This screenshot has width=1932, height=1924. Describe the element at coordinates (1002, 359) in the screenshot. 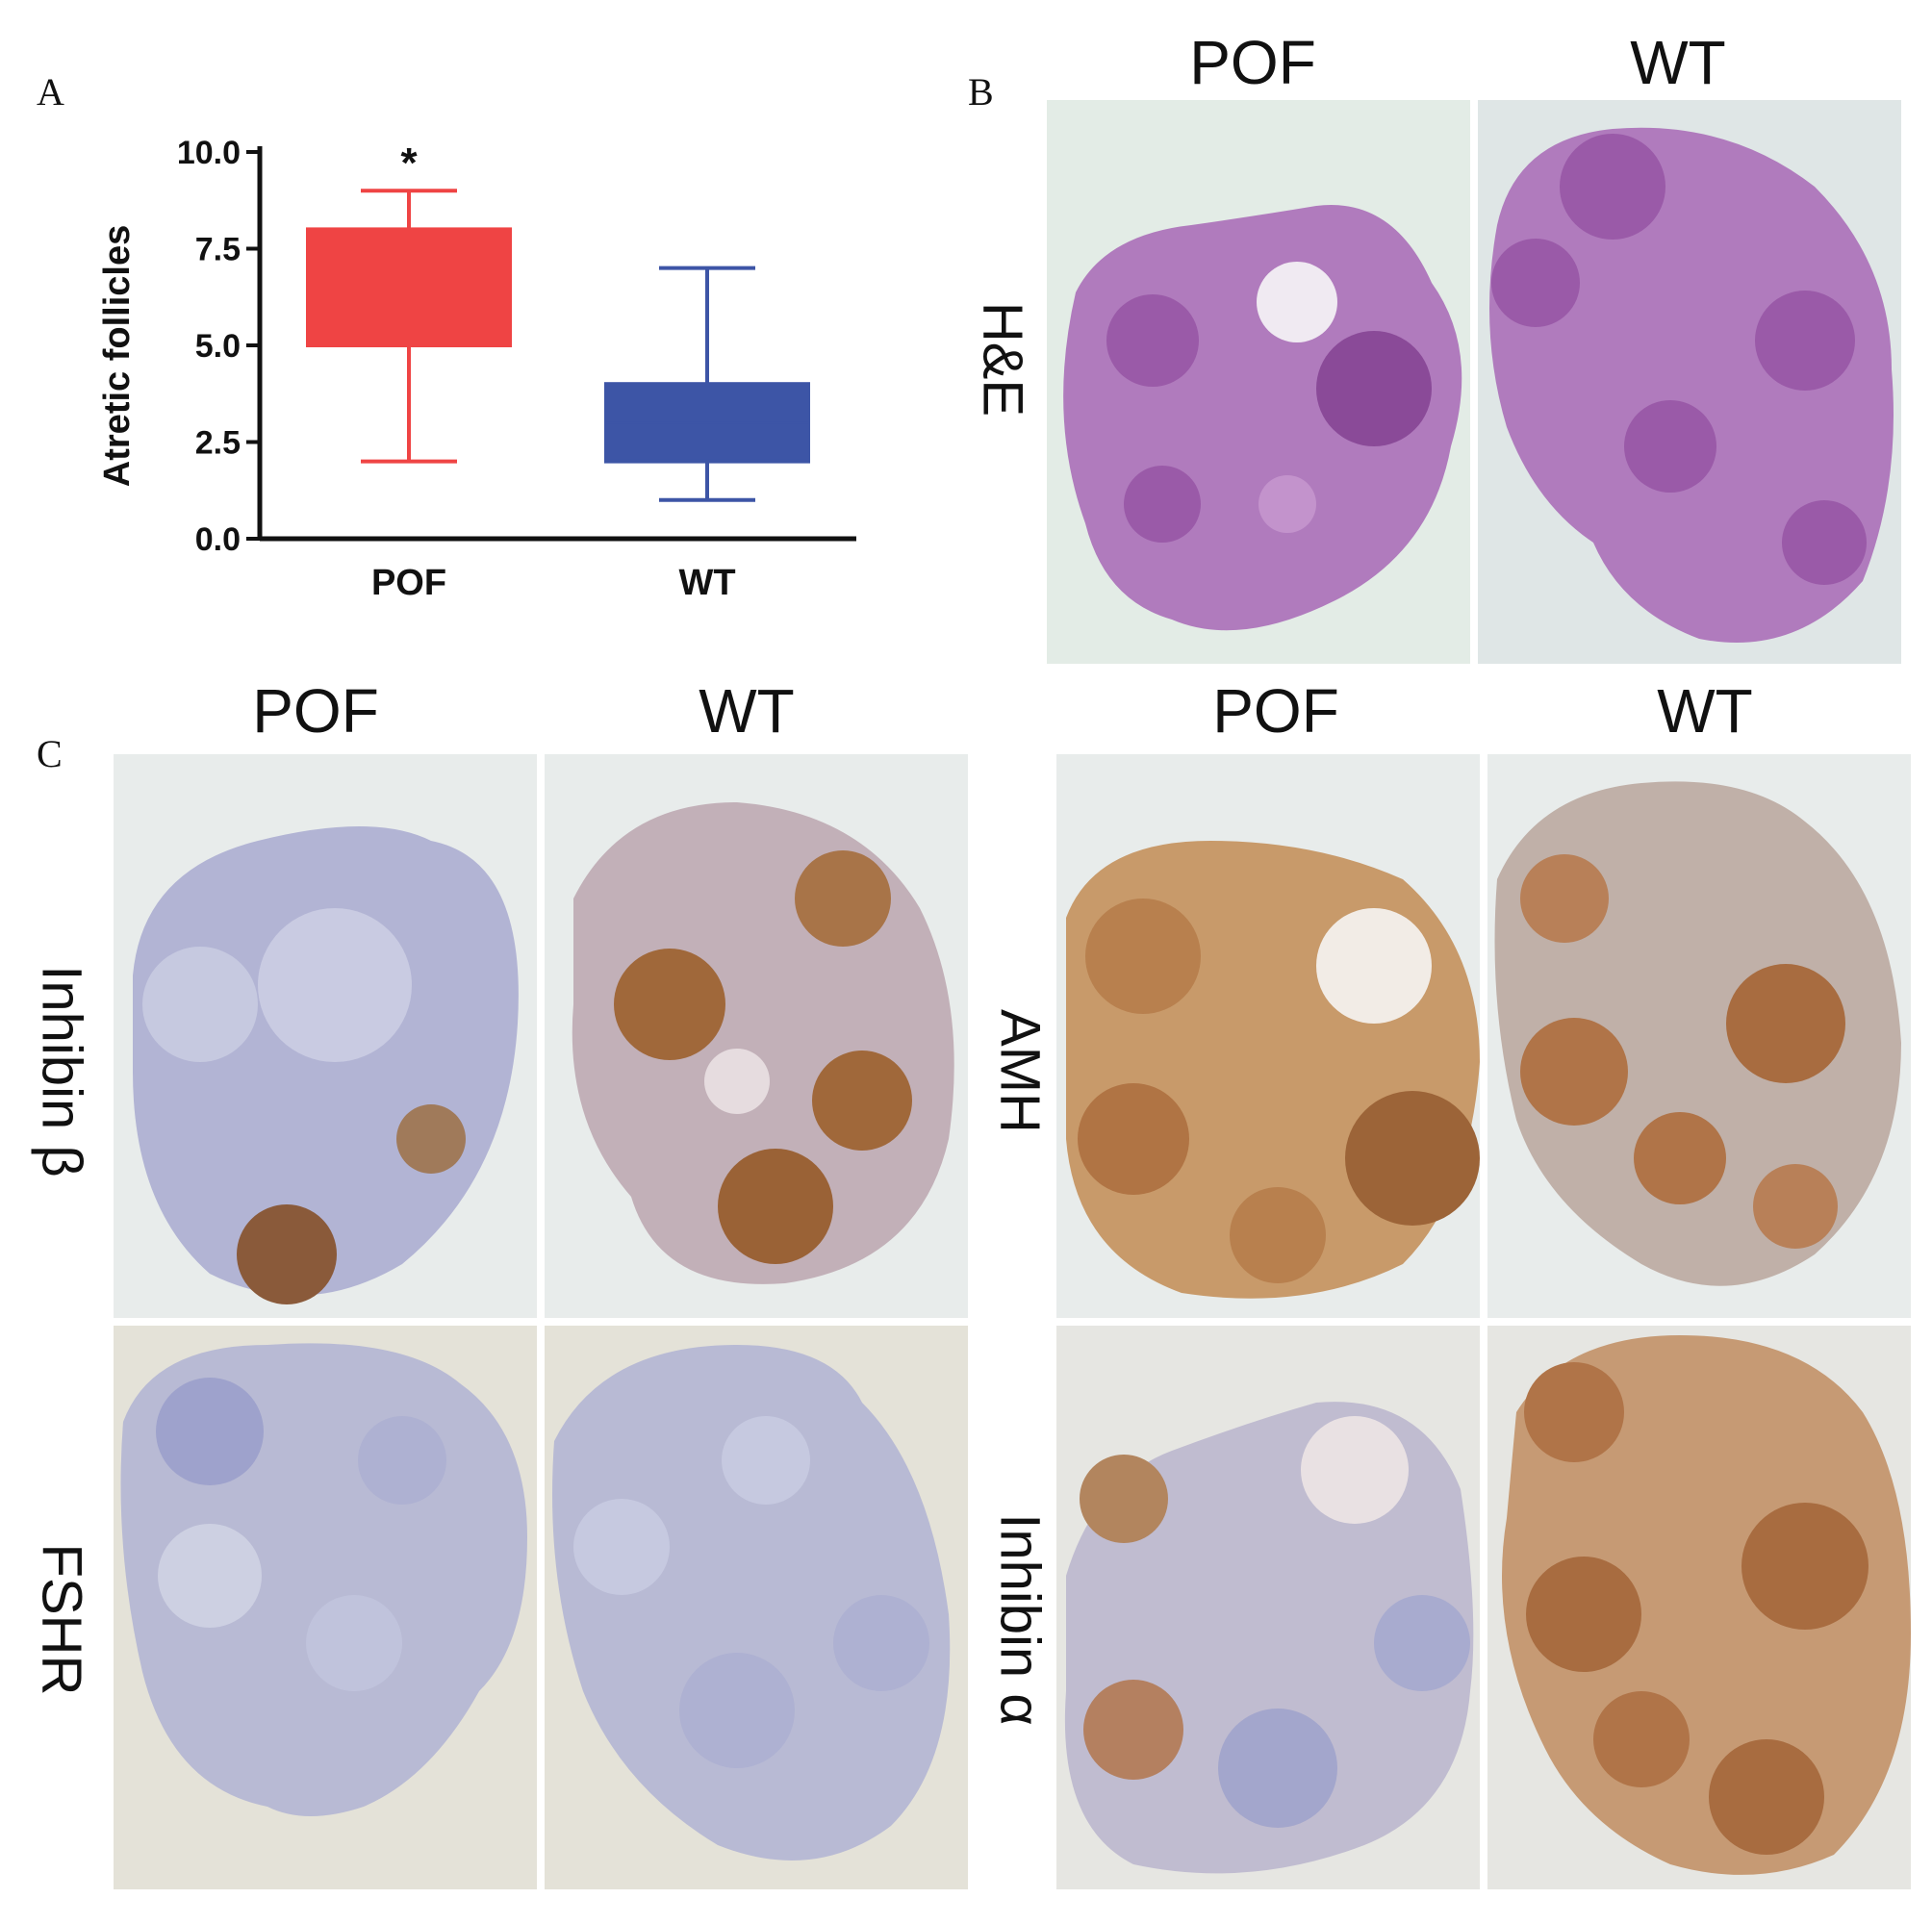

I see `panel-b-row-label-he: H&E` at that location.